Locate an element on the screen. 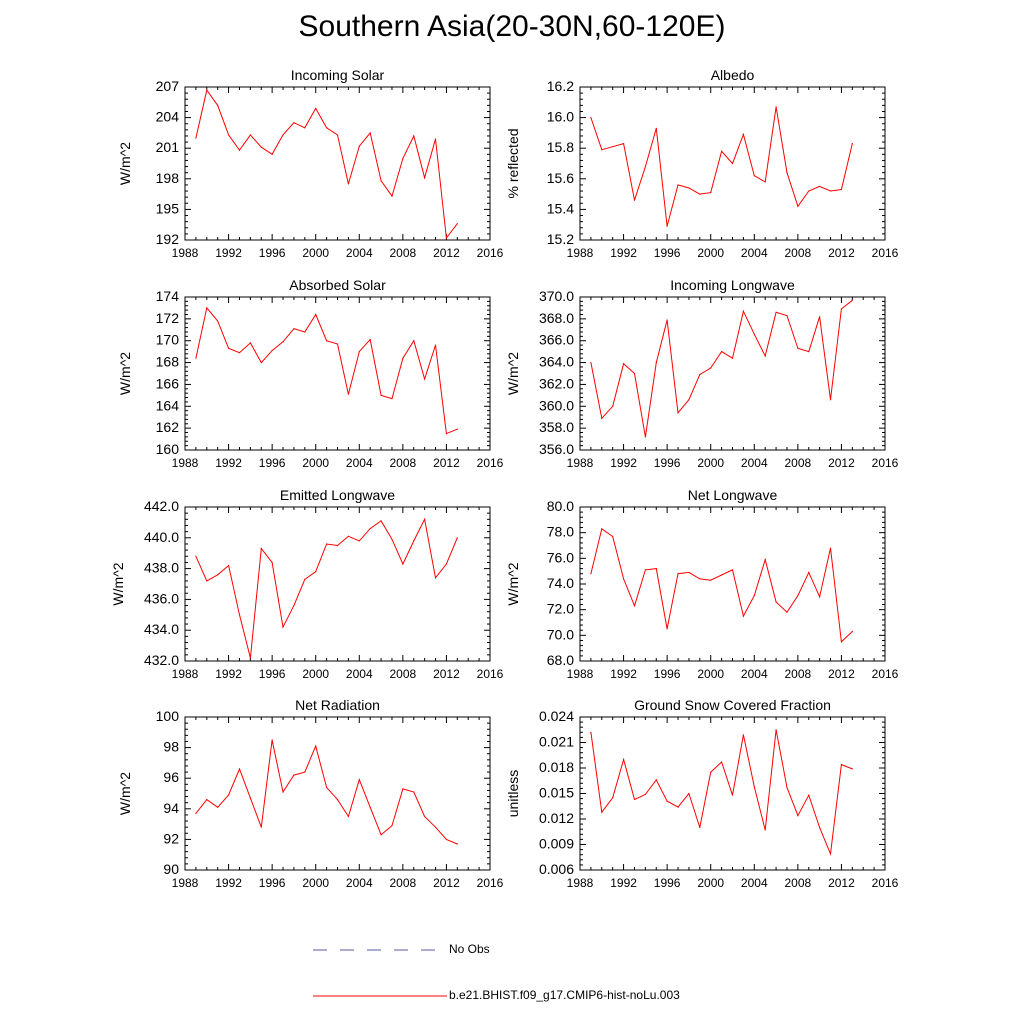 This screenshot has height=1024, width=1024. series-line-model is located at coordinates (721, 792).